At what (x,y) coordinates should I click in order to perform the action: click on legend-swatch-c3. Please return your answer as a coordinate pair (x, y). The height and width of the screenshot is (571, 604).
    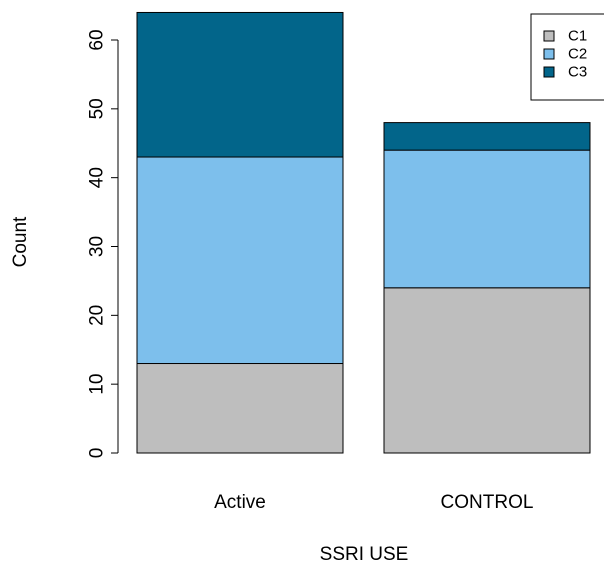
    Looking at the image, I should click on (549, 72).